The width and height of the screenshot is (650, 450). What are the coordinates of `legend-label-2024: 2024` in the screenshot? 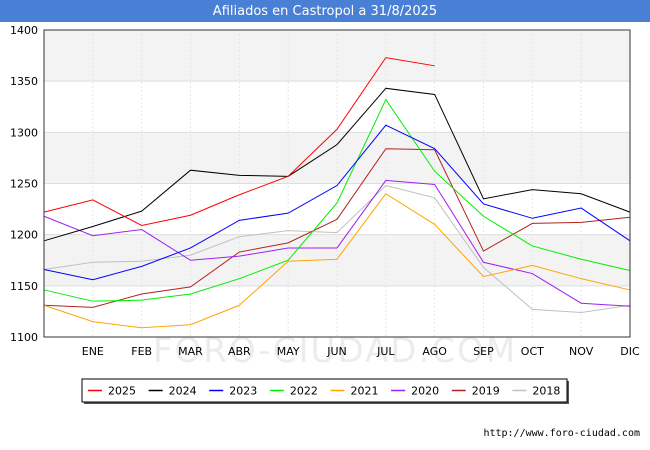 It's located at (183, 391).